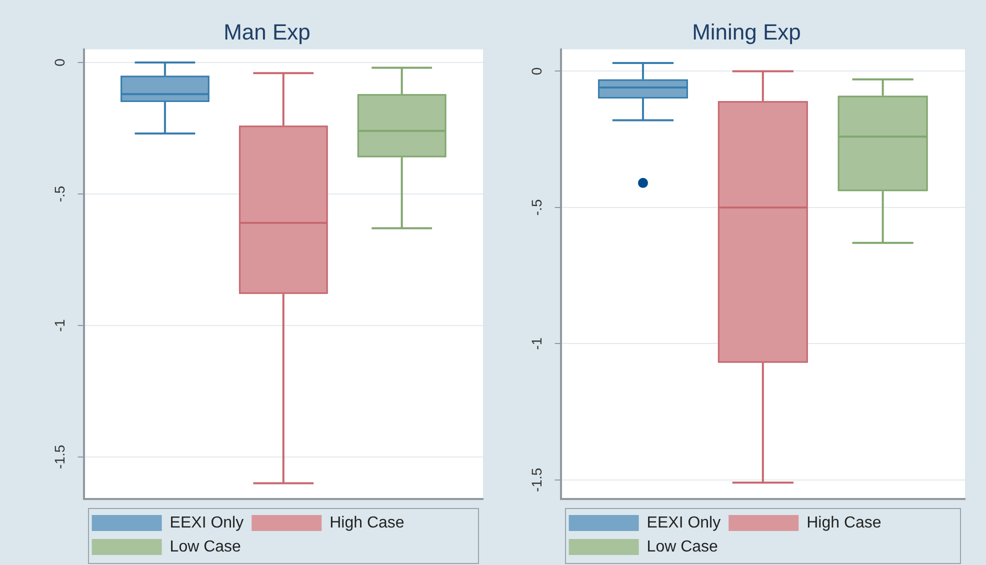  I want to click on chart-title: Mining Exp, so click(746, 31).